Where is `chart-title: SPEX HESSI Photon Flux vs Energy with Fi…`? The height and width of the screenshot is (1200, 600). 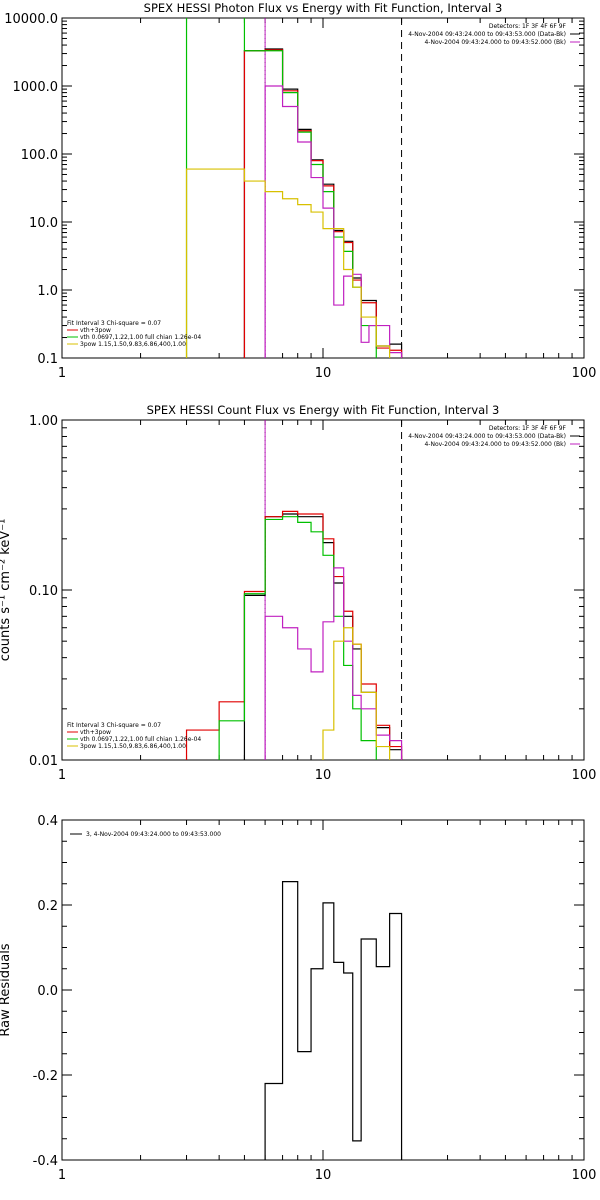
chart-title: SPEX HESSI Photon Flux vs Energy with Fi… is located at coordinates (323, 8).